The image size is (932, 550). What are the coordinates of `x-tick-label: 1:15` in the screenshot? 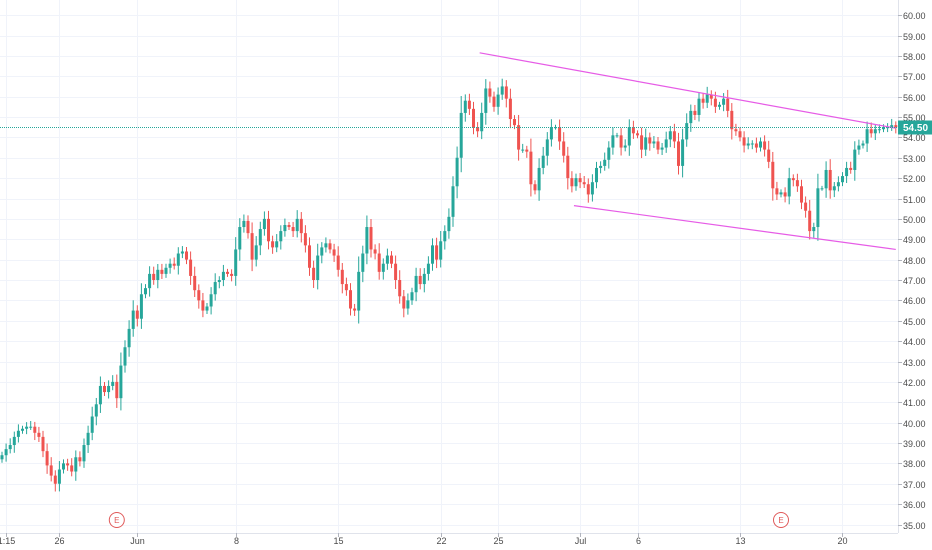 It's located at (7, 541).